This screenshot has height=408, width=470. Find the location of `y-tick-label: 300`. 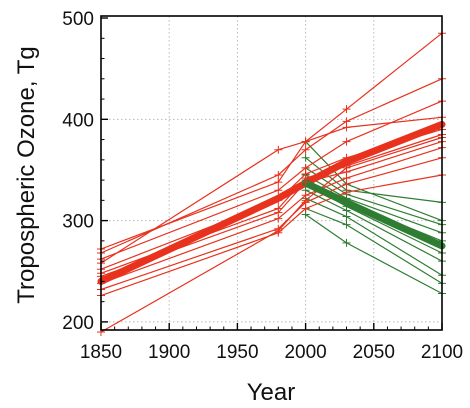

y-tick-label: 300 is located at coordinates (78, 222).